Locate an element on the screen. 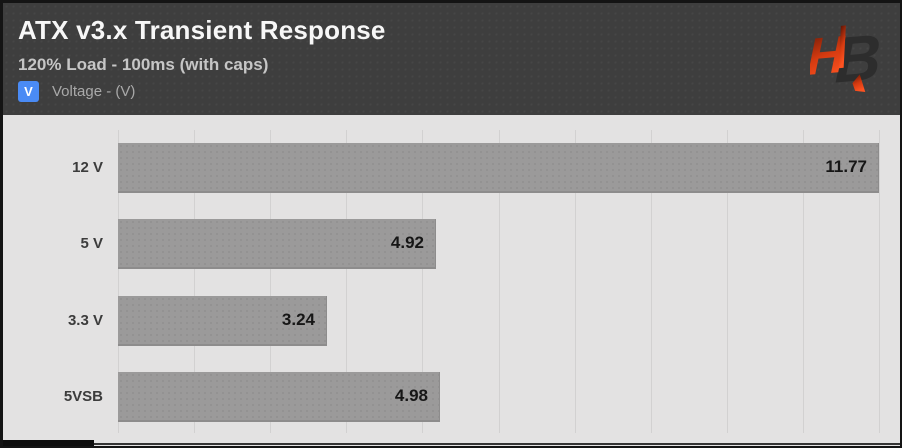 The height and width of the screenshot is (448, 902). bar-value-label: 4.98 is located at coordinates (411, 395).